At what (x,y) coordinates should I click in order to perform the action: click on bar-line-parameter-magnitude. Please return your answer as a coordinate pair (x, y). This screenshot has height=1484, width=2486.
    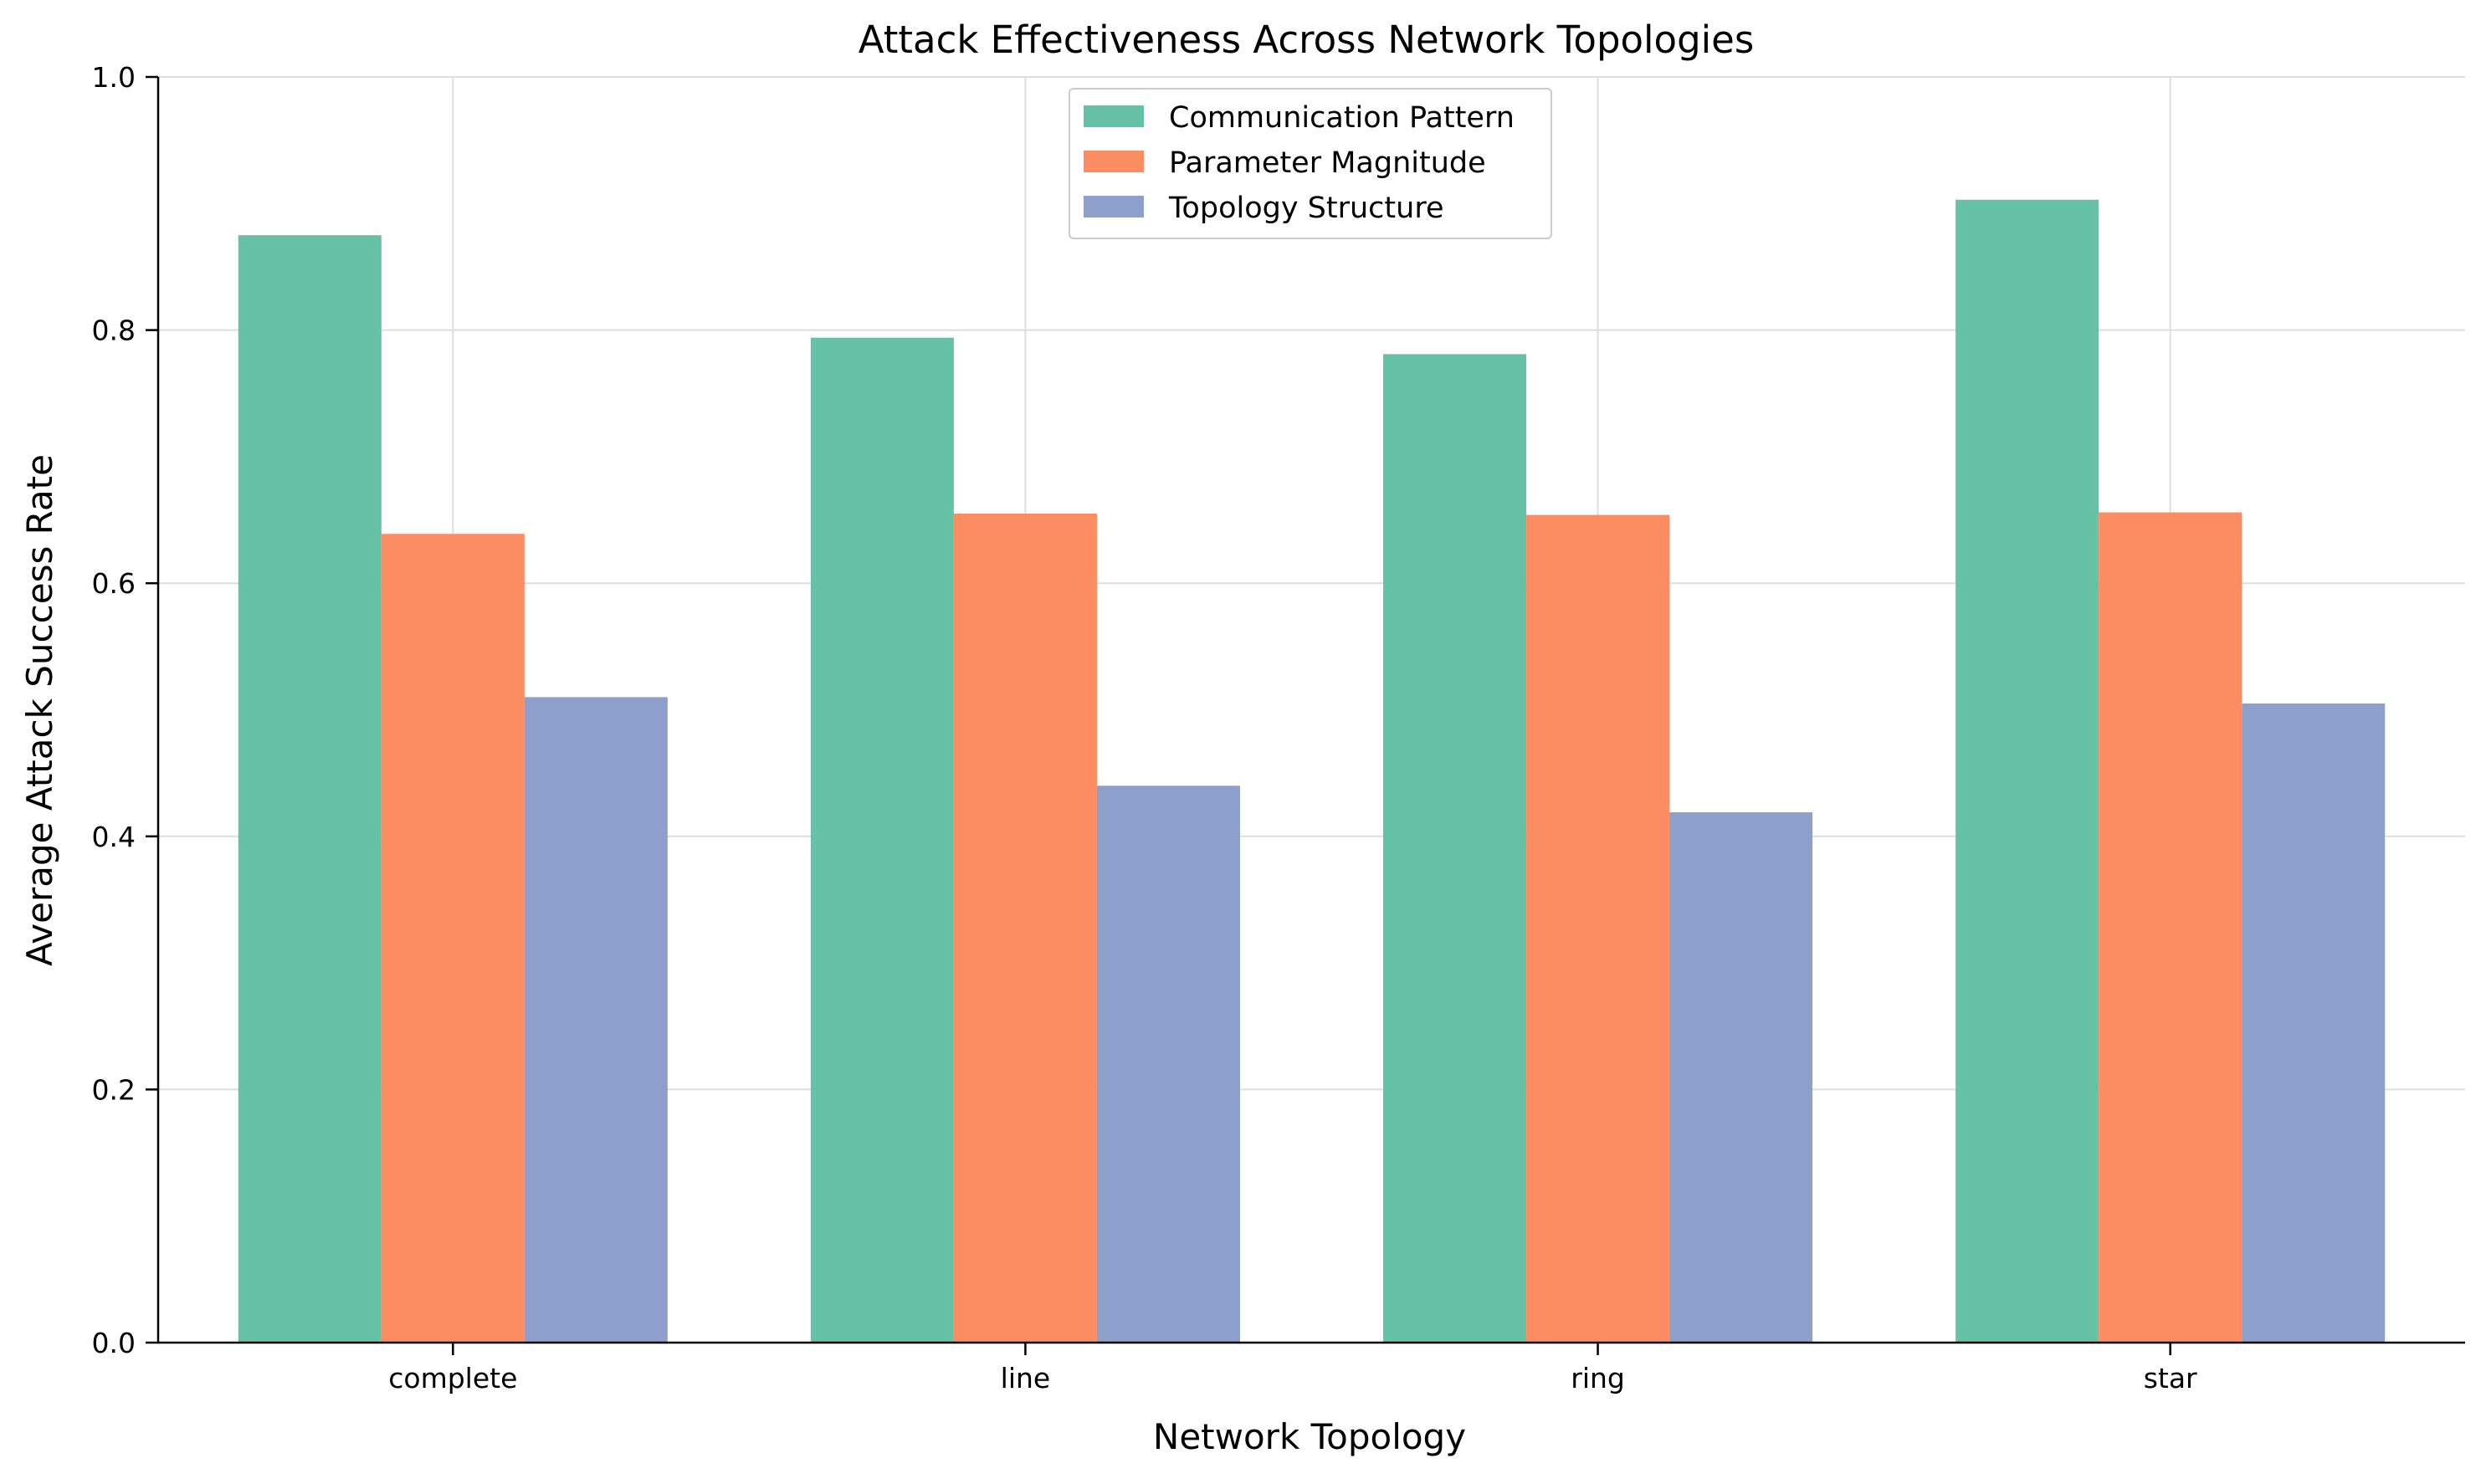
    Looking at the image, I should click on (1025, 928).